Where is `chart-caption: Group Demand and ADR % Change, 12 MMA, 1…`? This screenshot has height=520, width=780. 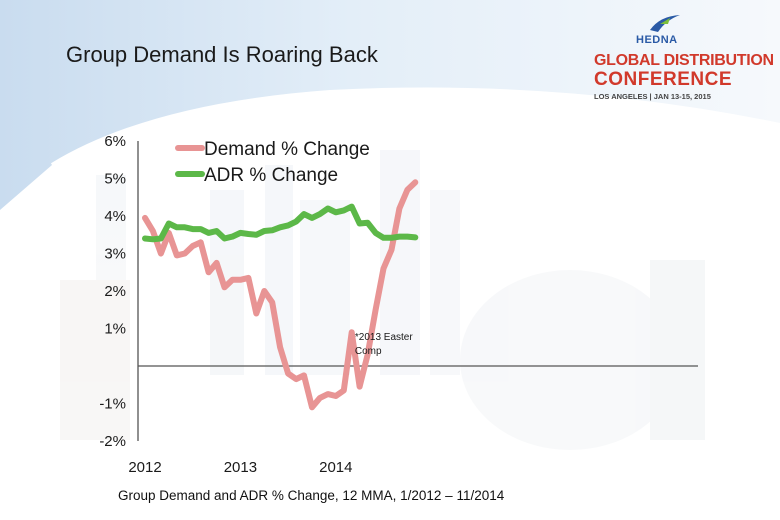
chart-caption: Group Demand and ADR % Change, 12 MMA, 1… is located at coordinates (311, 495).